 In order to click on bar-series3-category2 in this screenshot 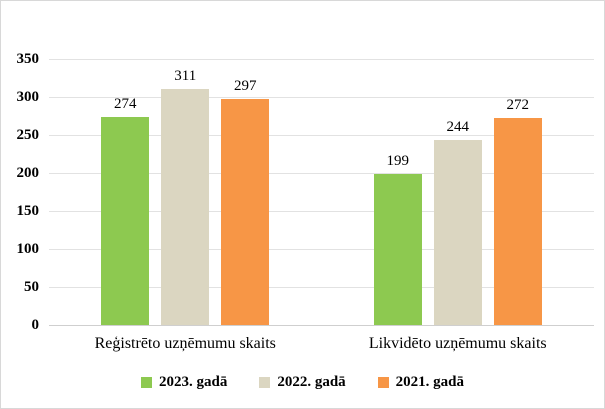, I will do `click(517, 221)`.